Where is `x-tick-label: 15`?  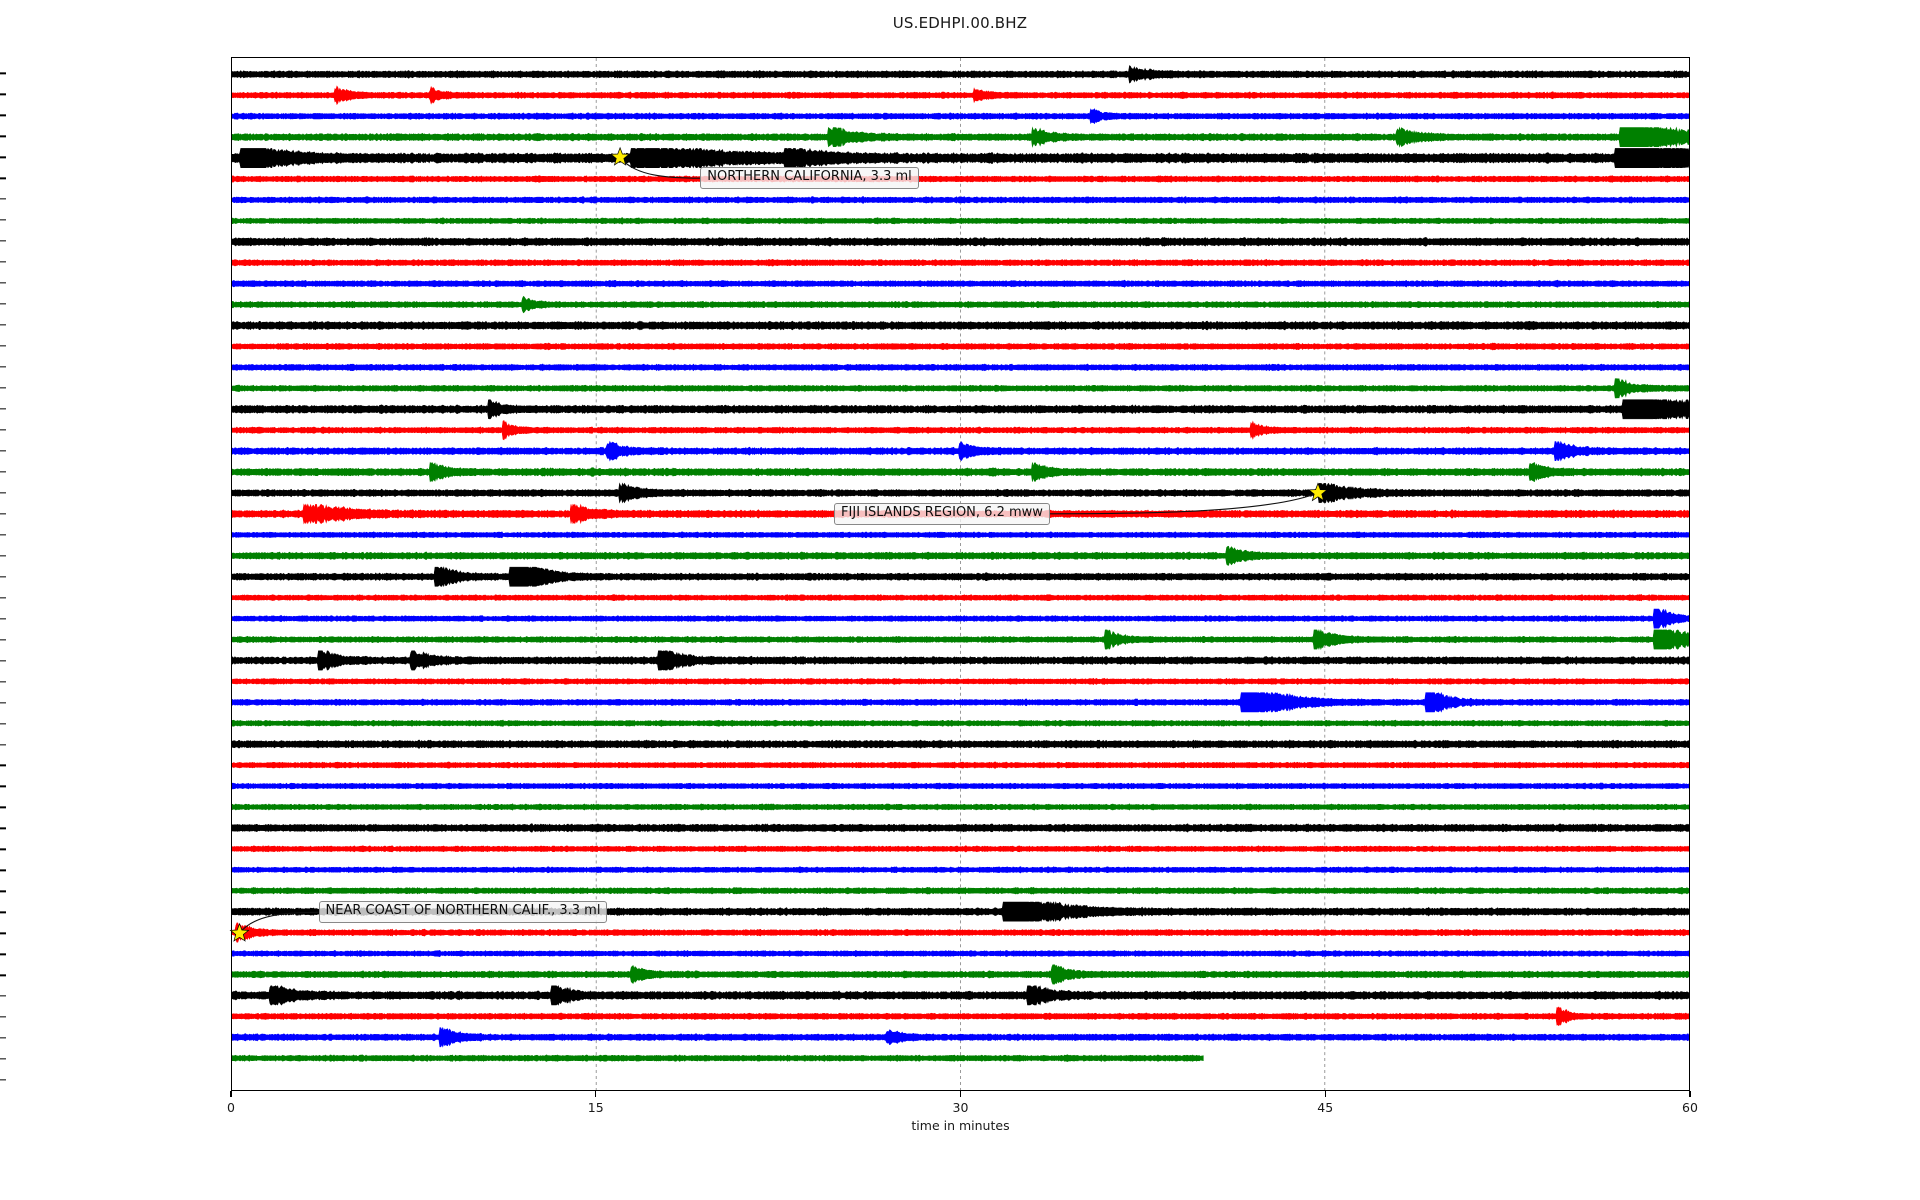 x-tick-label: 15 is located at coordinates (595, 1107).